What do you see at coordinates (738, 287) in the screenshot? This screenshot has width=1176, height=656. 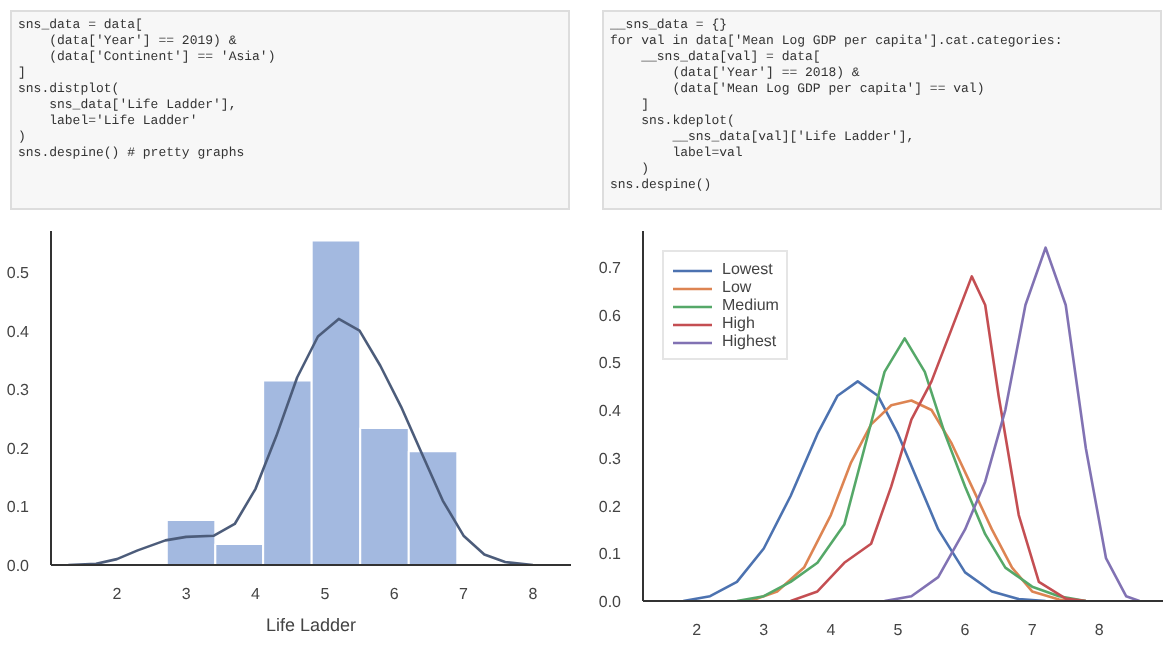 I see `legend-label: Low` at bounding box center [738, 287].